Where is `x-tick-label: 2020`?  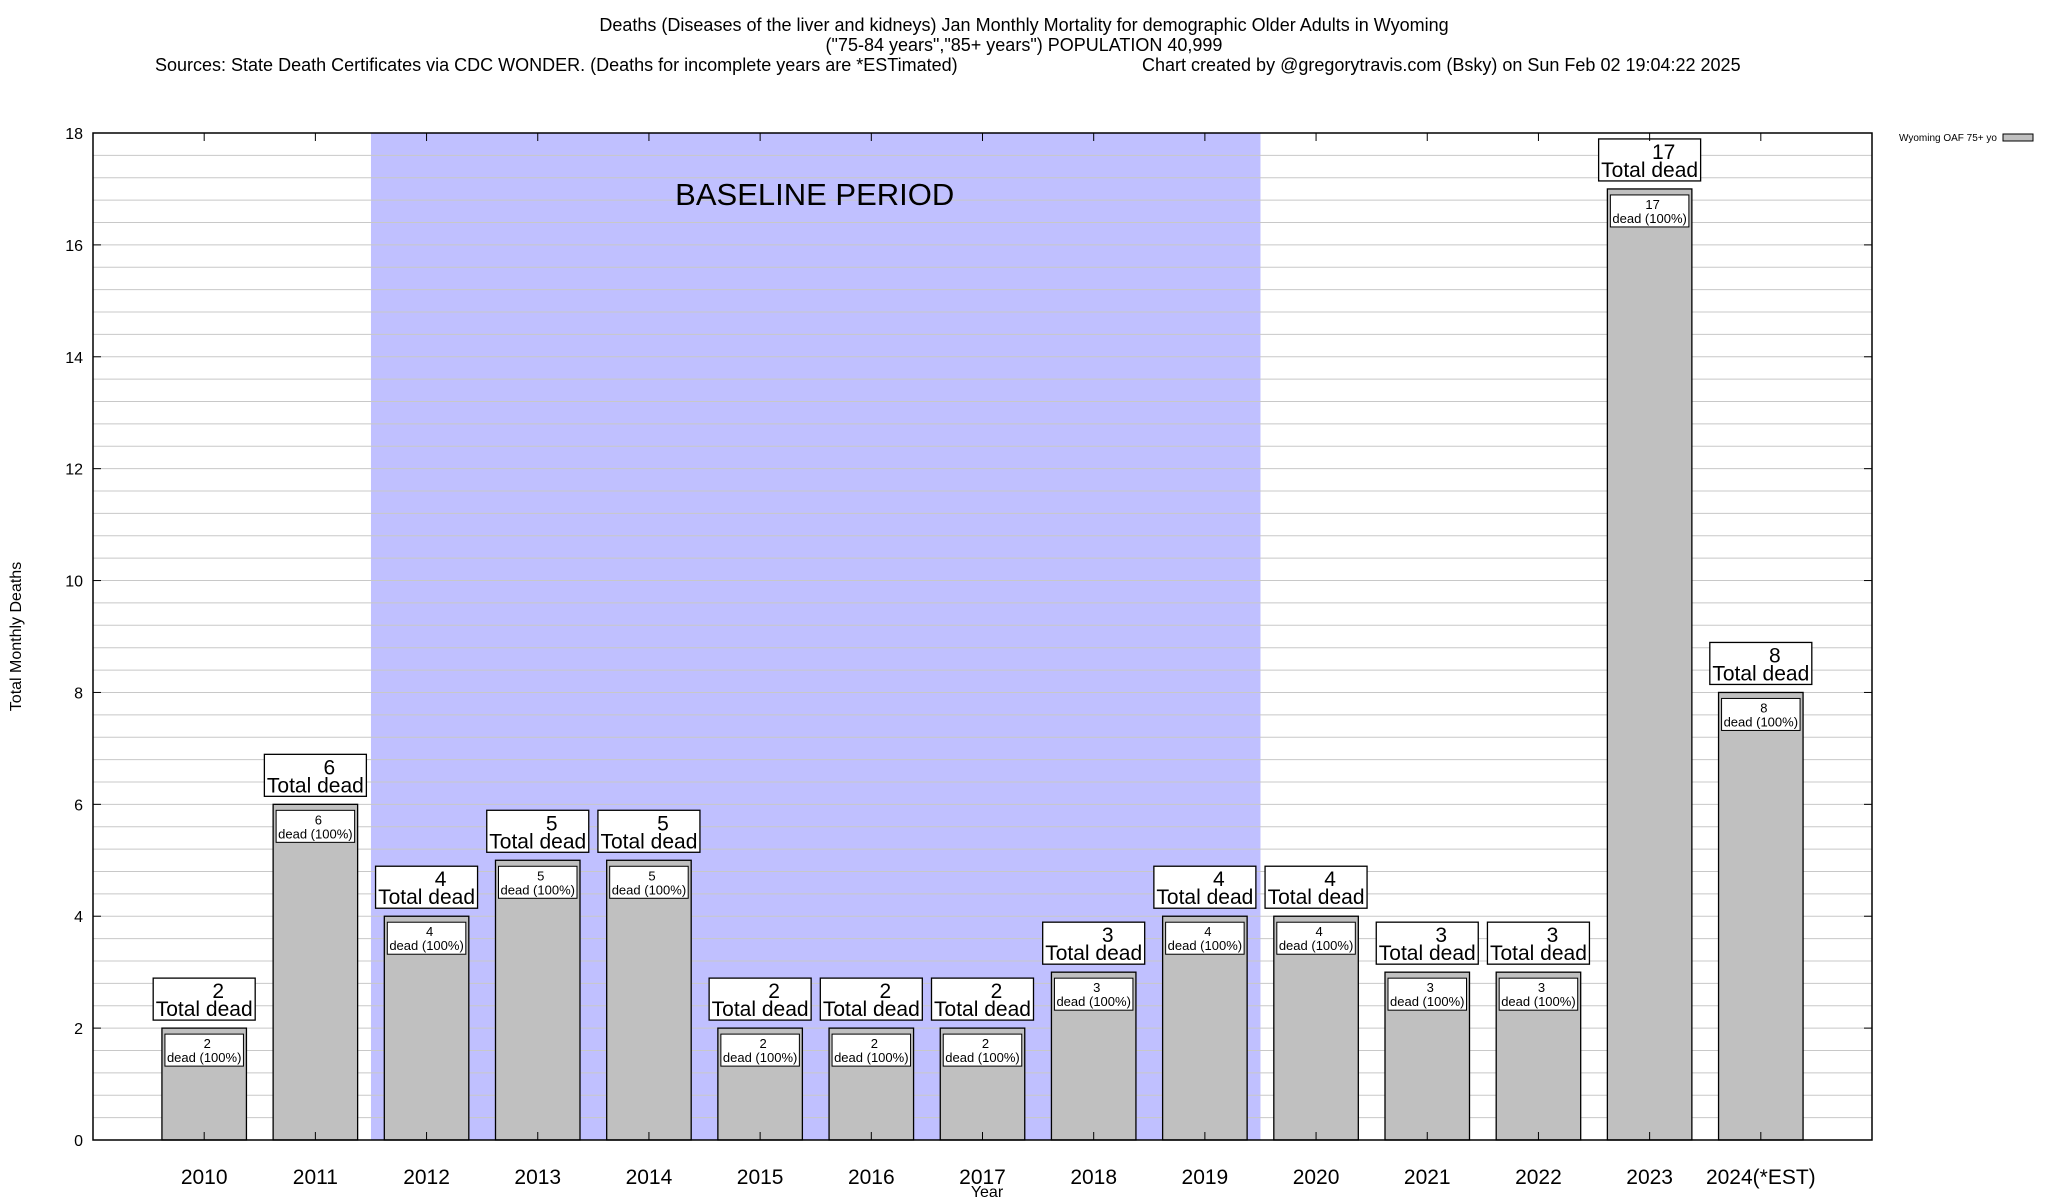 x-tick-label: 2020 is located at coordinates (1316, 1177).